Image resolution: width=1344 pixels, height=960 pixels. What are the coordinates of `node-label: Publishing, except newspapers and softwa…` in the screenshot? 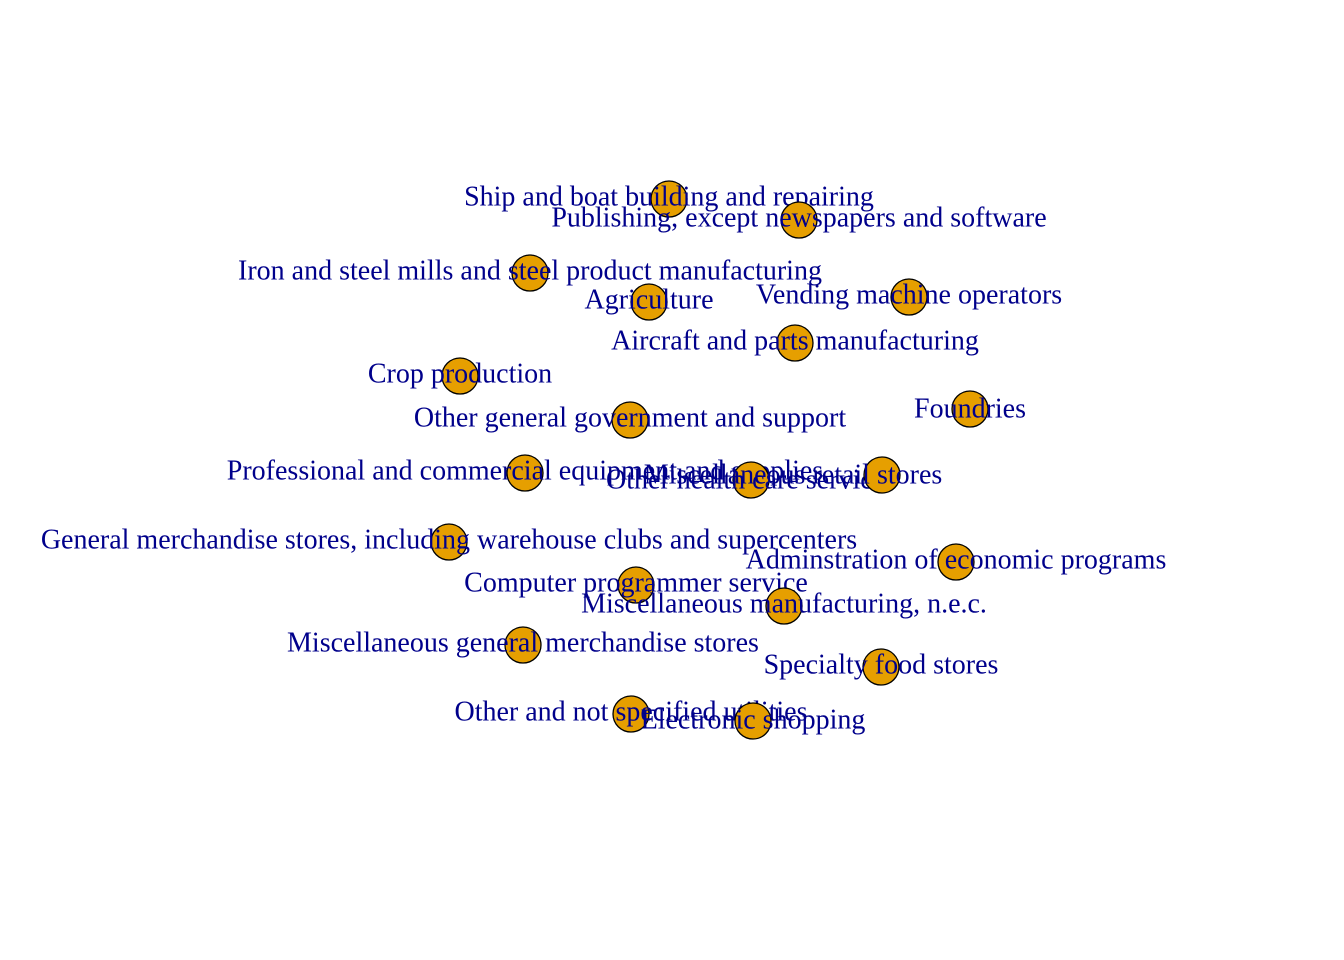 It's located at (798, 217).